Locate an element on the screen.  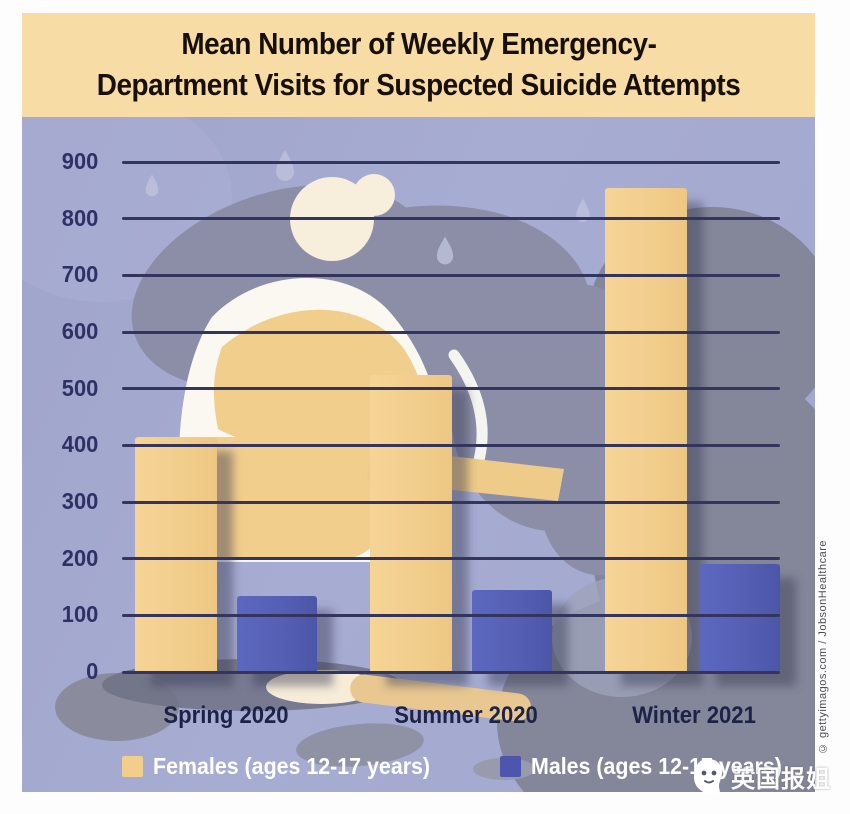
bar-females-summer-2020 is located at coordinates (411, 523).